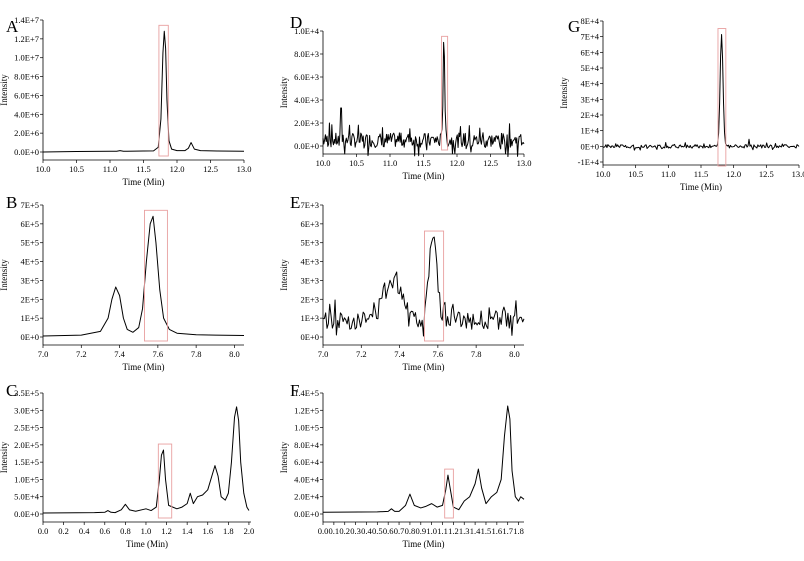 The image size is (804, 561). What do you see at coordinates (26, 428) in the screenshot?
I see `y-tick-label: 2.5E+5` at bounding box center [26, 428].